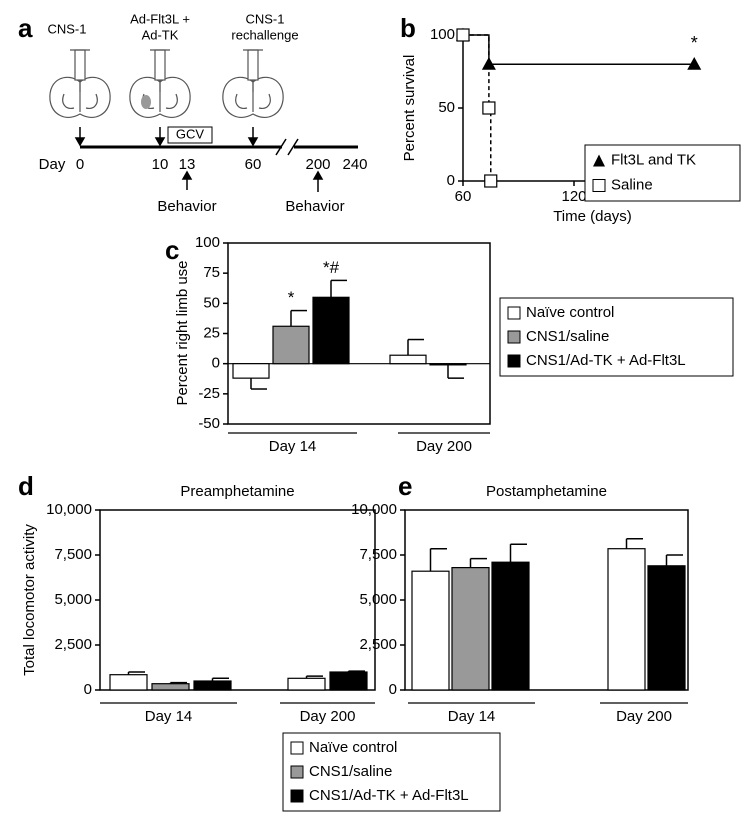  What do you see at coordinates (172, 250) in the screenshot?
I see `panel-letter: c` at bounding box center [172, 250].